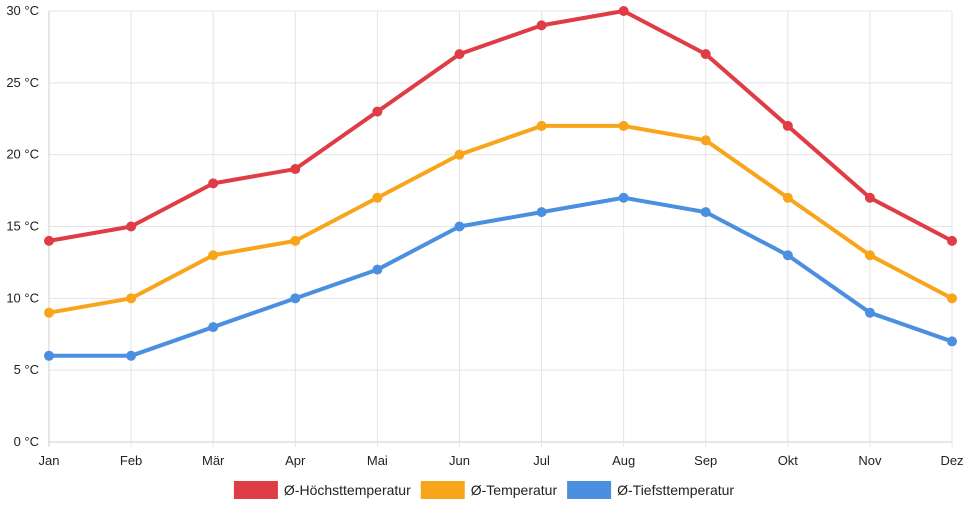  I want to click on y-axis-ticks: 0 °C 5 °C 10 °C 15 °C 20 °C 25 °C 30 °C, so click(22, 226).